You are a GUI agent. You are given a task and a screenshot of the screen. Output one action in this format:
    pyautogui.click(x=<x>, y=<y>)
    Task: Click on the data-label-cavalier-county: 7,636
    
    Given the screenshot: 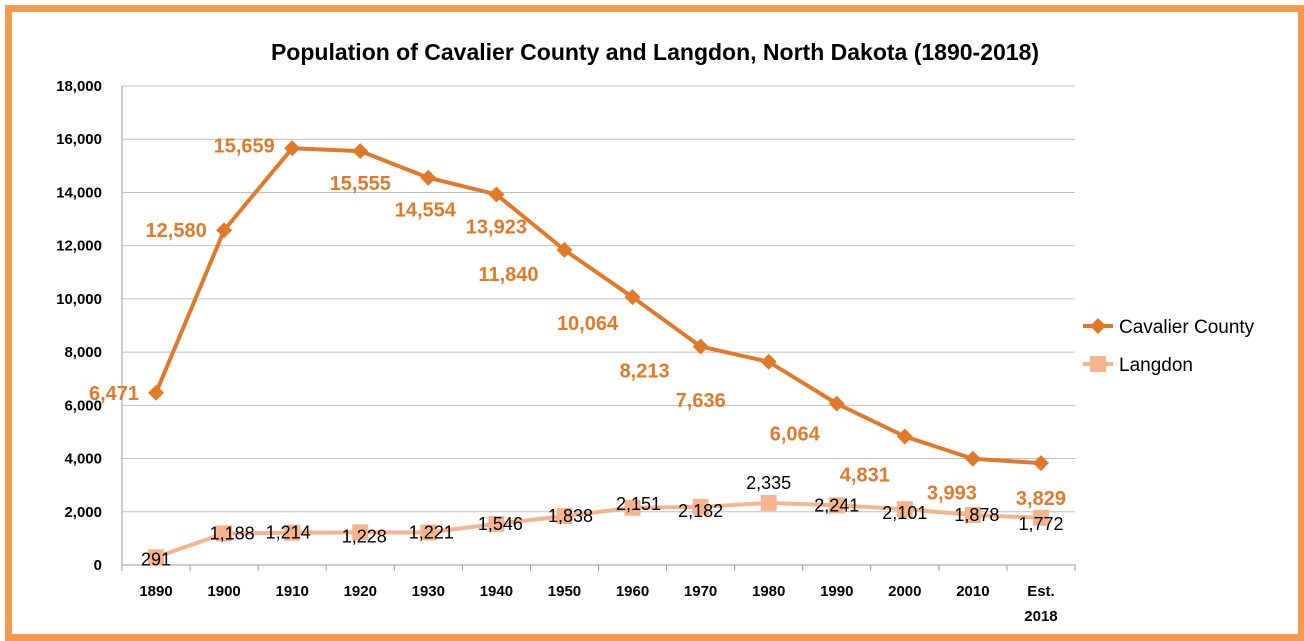 What is the action you would take?
    pyautogui.click(x=701, y=401)
    